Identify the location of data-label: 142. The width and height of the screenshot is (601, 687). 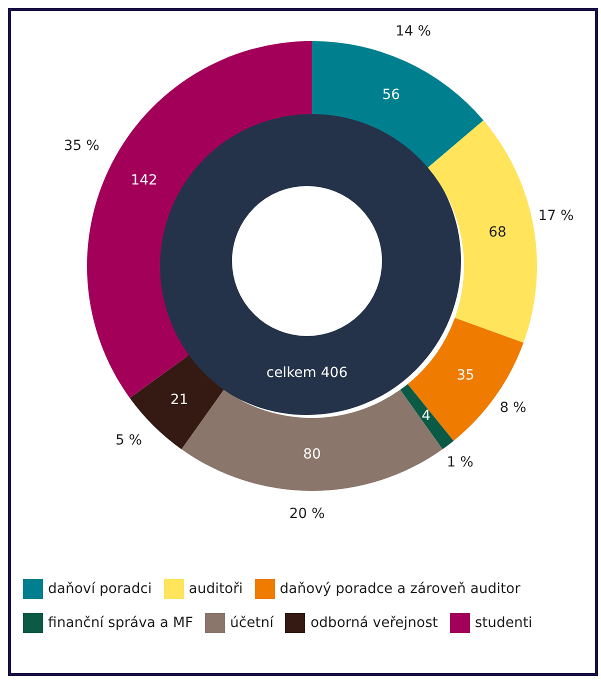
(144, 180).